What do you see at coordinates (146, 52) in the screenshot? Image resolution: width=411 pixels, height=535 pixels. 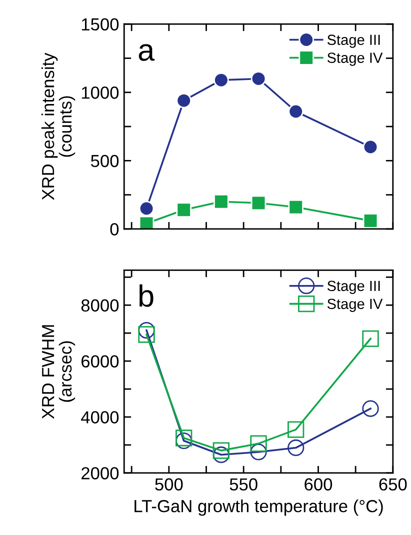 I see `annotation: a` at bounding box center [146, 52].